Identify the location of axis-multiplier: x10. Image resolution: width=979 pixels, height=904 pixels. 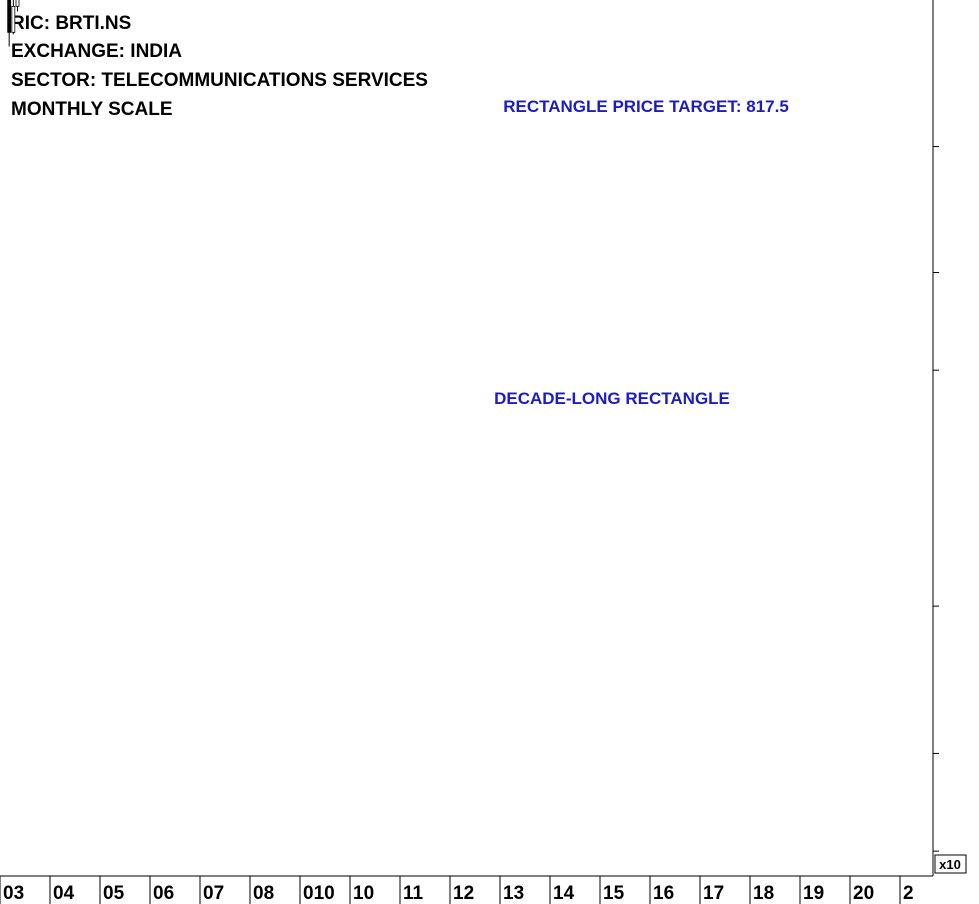
(950, 864).